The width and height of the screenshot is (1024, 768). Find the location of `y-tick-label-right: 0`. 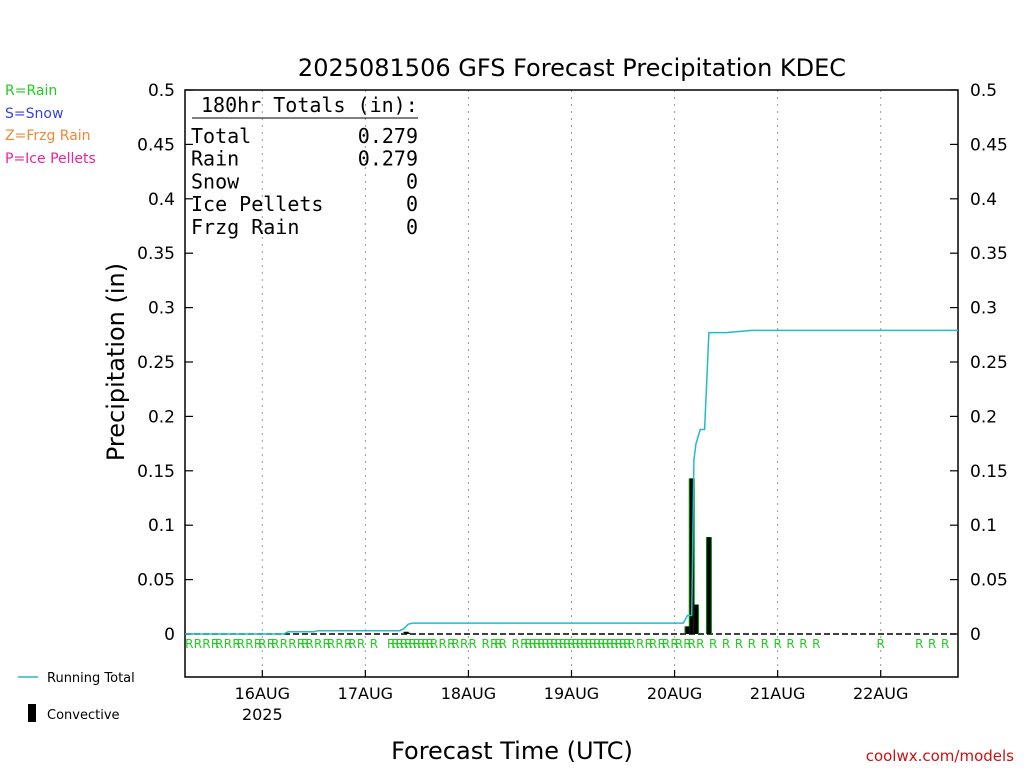

y-tick-label-right: 0 is located at coordinates (975, 635).